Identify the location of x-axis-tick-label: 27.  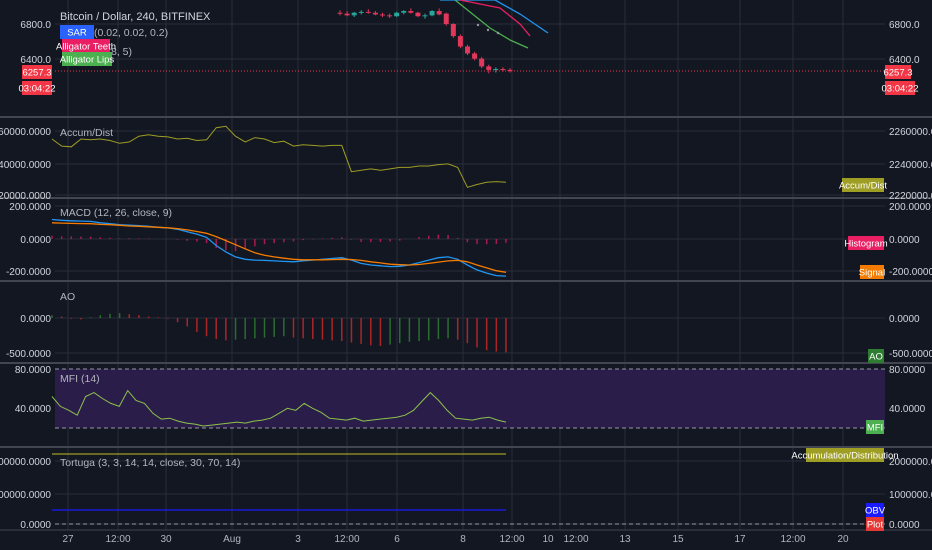
(68, 539).